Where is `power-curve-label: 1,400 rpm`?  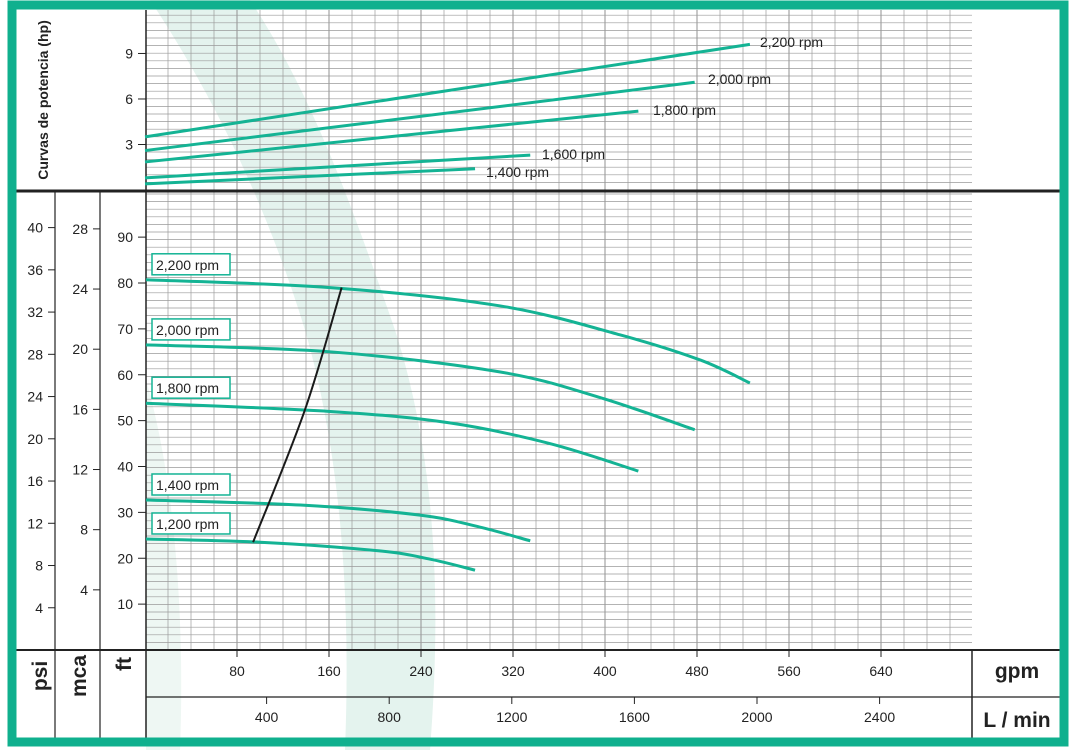 power-curve-label: 1,400 rpm is located at coordinates (517, 172).